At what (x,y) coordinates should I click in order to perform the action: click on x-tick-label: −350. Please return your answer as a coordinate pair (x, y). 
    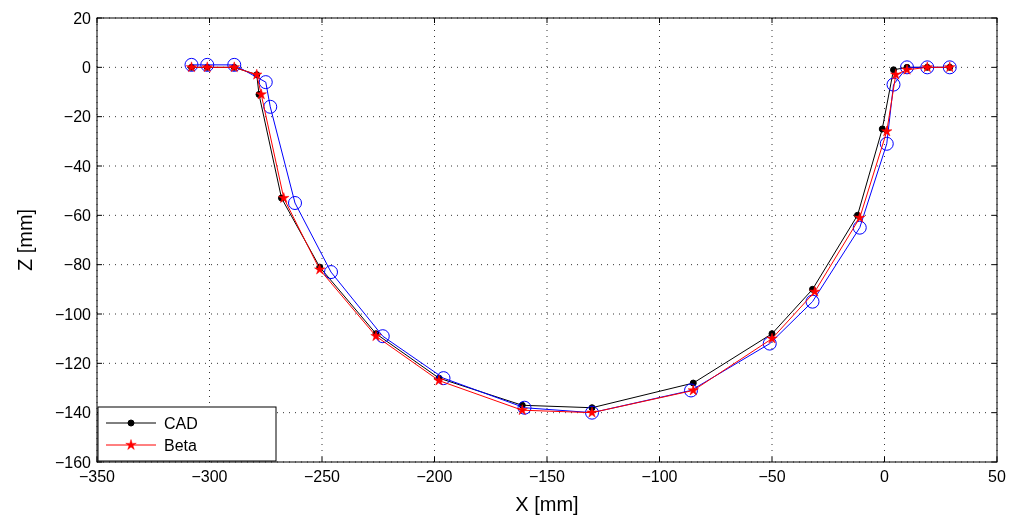
    Looking at the image, I should click on (97, 476).